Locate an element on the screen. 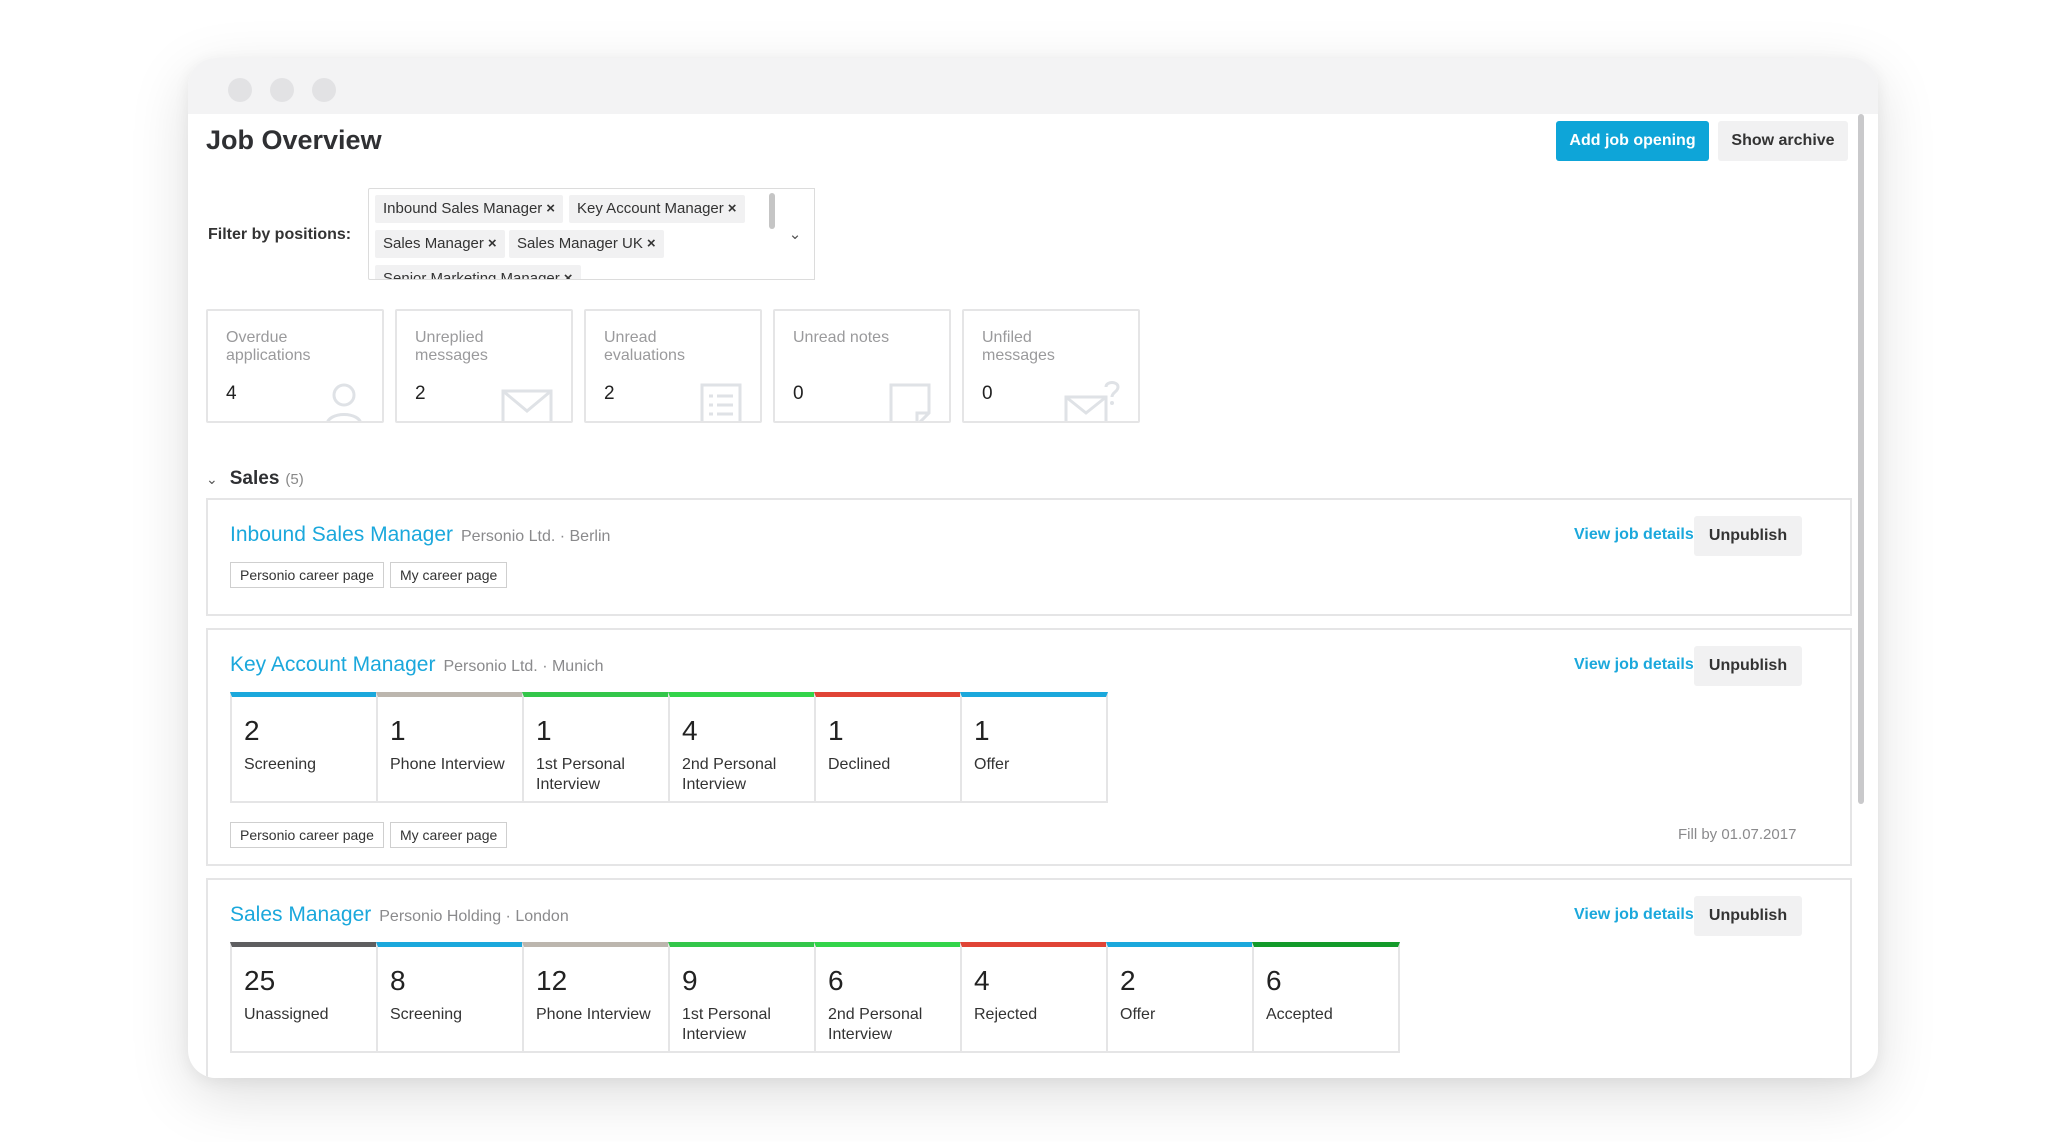 The height and width of the screenshot is (1142, 2048). pipeline-stage: 4 2nd Personal Interview is located at coordinates (741, 747).